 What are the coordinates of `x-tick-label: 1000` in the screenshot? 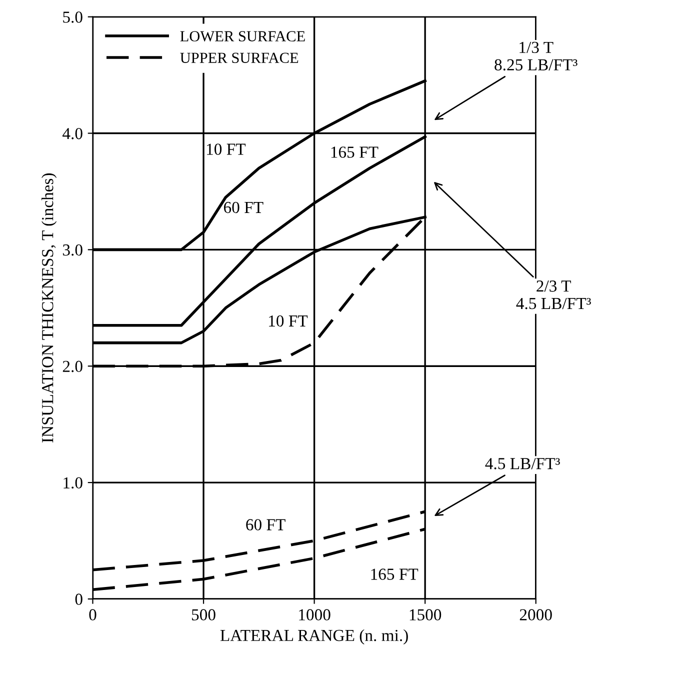 It's located at (314, 614).